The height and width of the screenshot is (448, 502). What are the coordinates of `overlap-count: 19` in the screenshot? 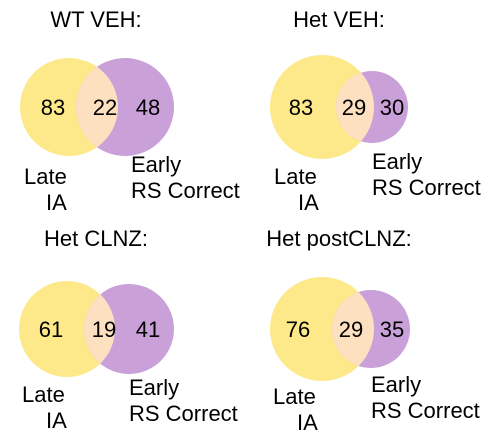 It's located at (104, 329).